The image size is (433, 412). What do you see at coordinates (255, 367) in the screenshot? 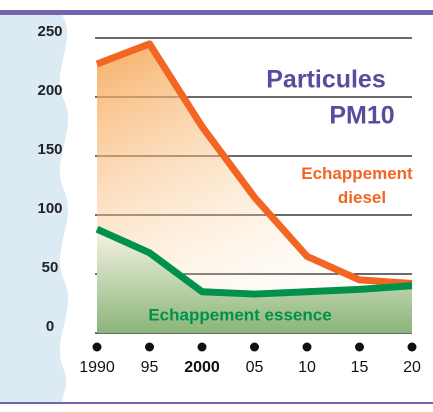
I see `x-tick-label: 05` at bounding box center [255, 367].